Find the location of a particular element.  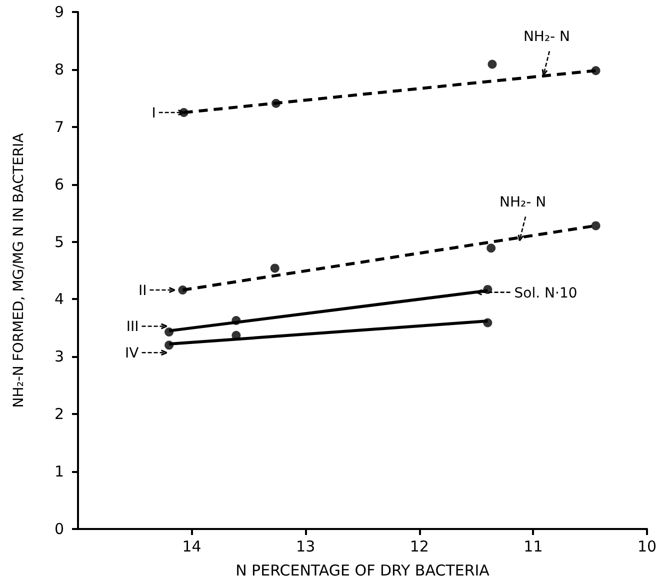

y-tick-label: 1 is located at coordinates (59, 471).